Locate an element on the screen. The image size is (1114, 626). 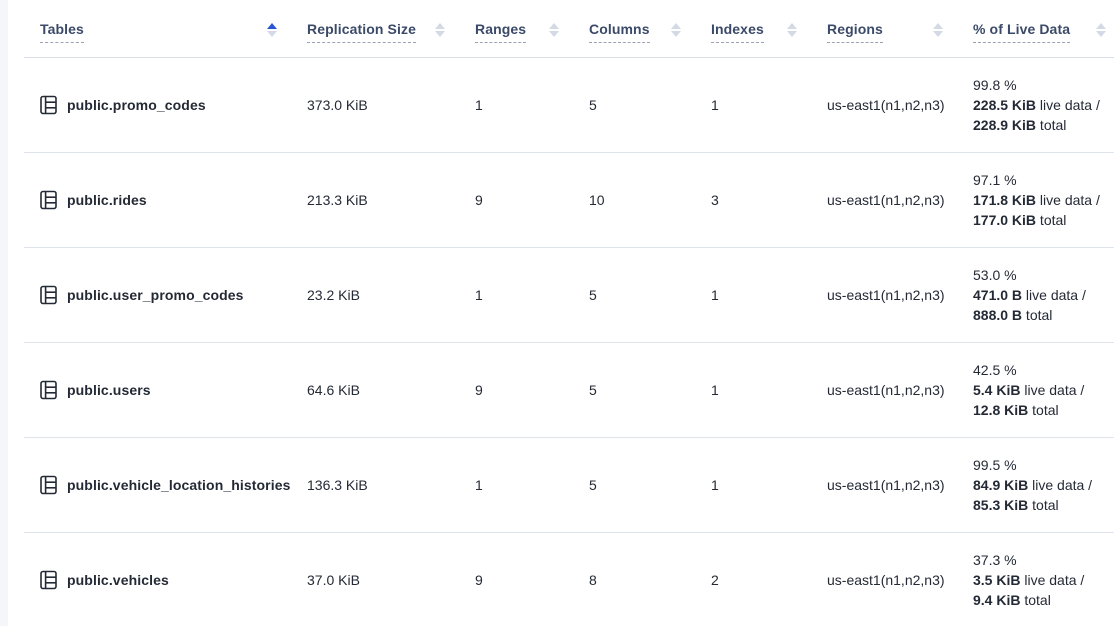
column-header-live-data: % of Live Data is located at coordinates (1043, 32).